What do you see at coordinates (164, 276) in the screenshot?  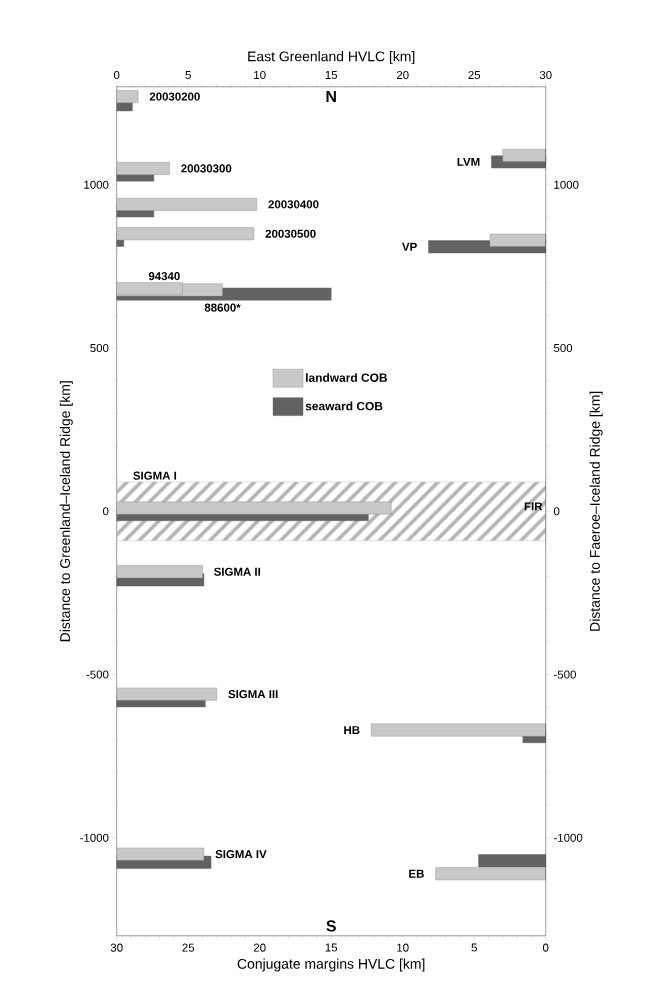 I see `annotation: 94340` at bounding box center [164, 276].